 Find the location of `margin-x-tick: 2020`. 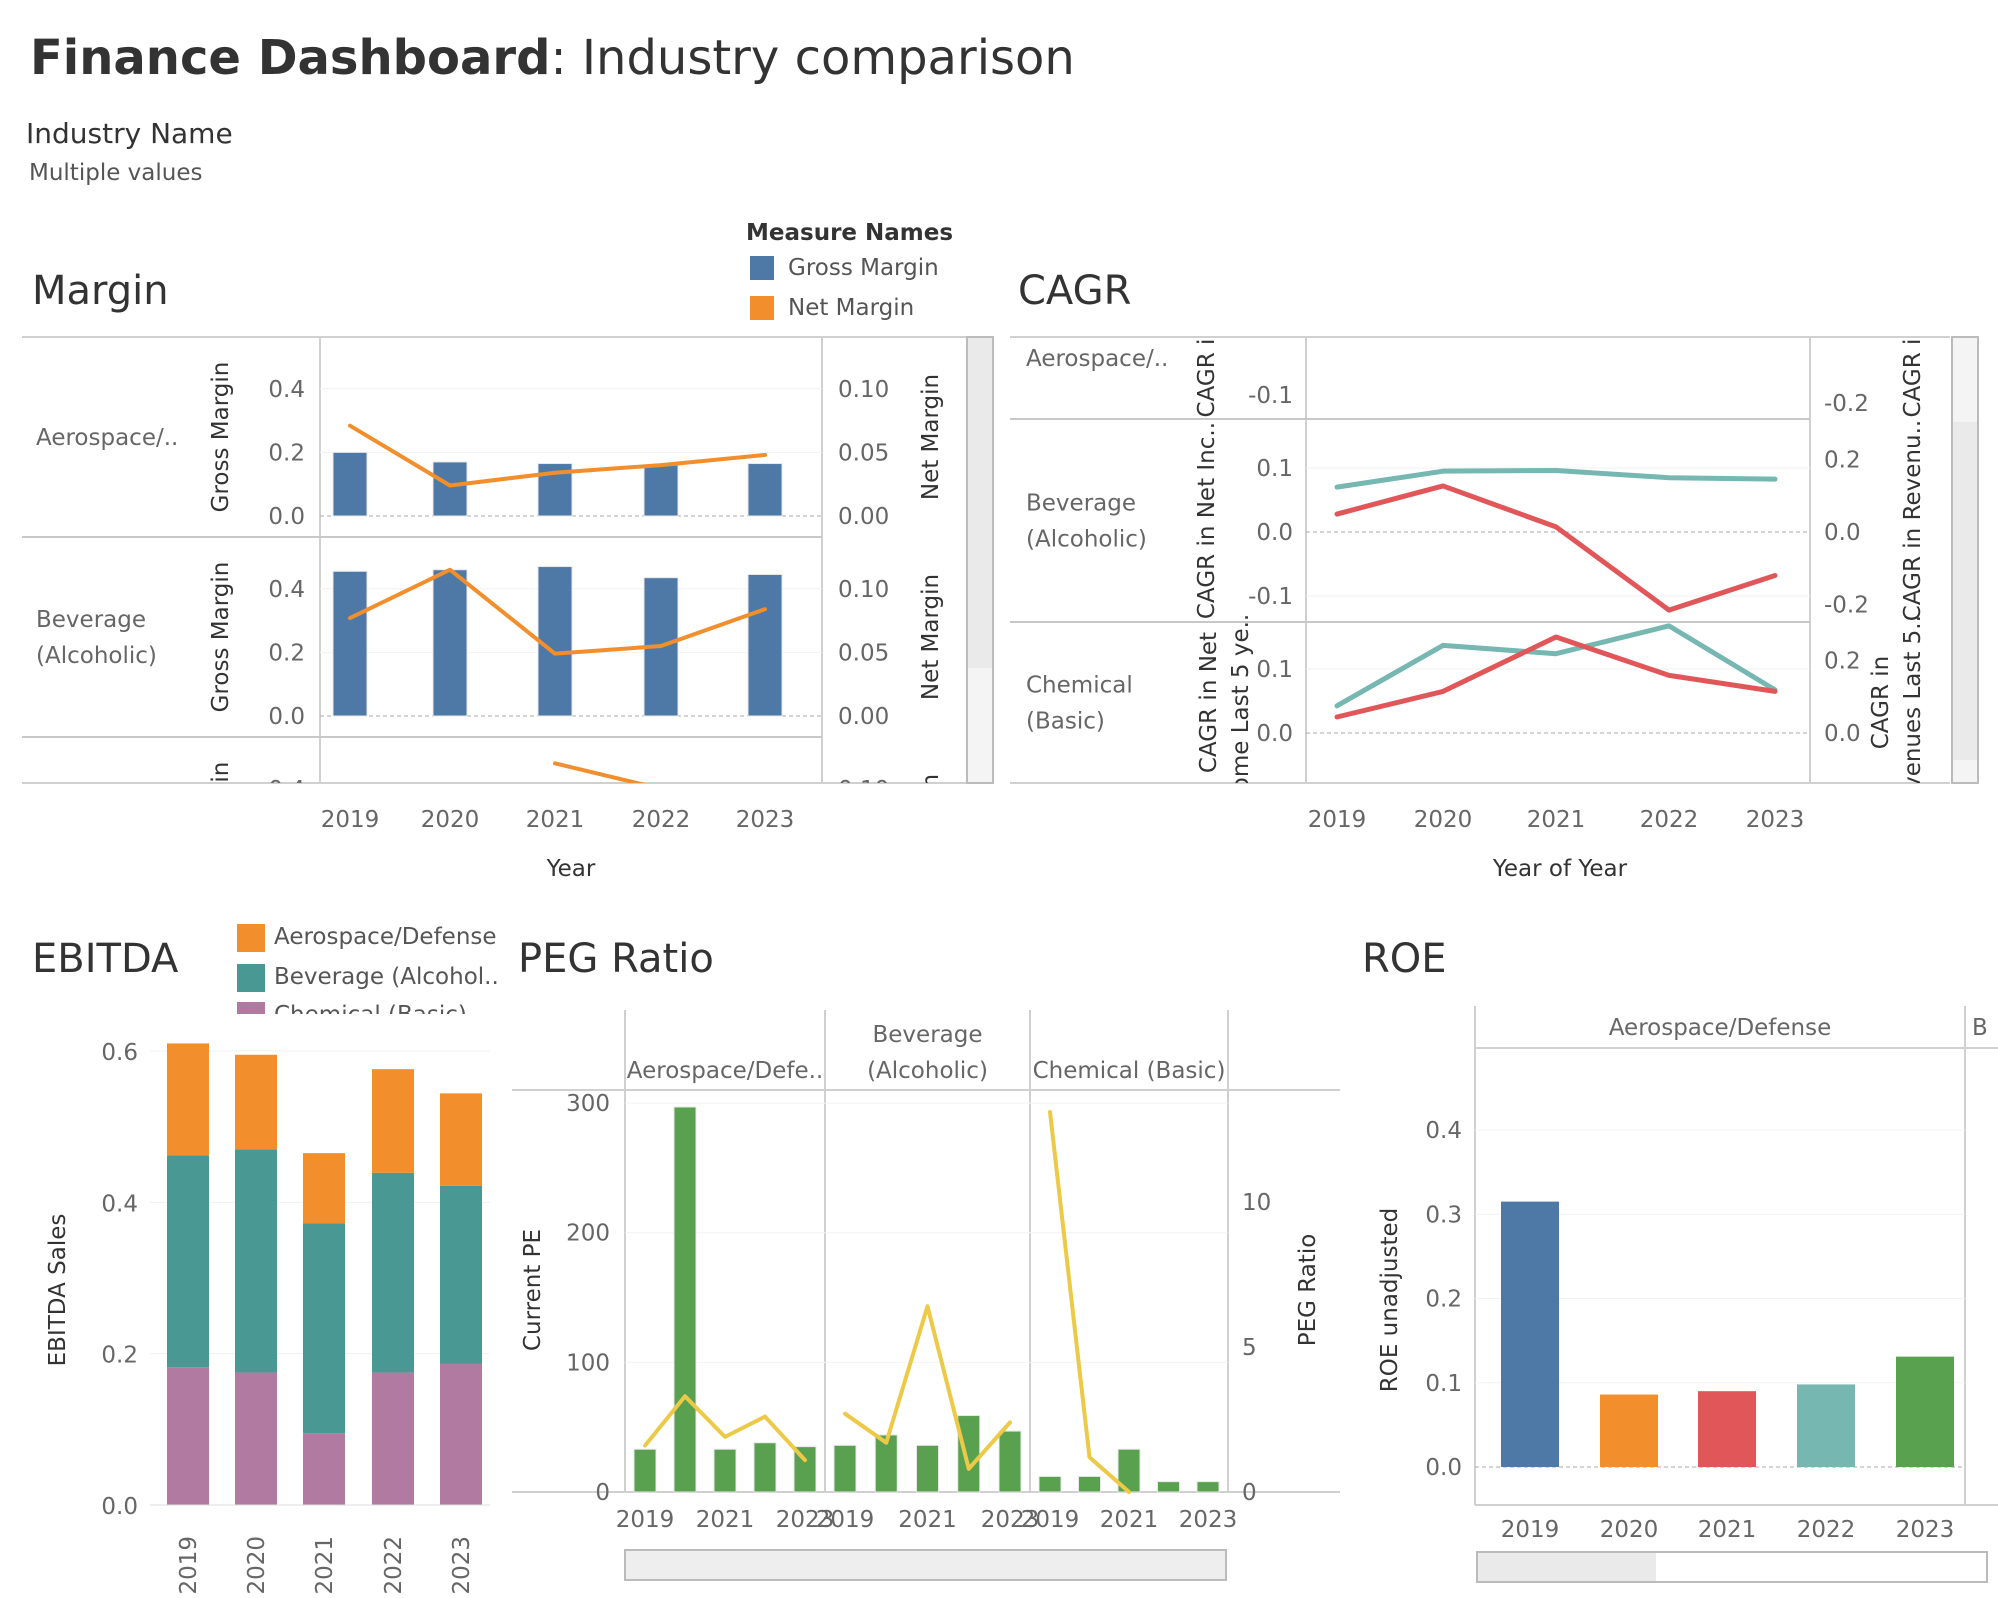

margin-x-tick: 2020 is located at coordinates (450, 820).